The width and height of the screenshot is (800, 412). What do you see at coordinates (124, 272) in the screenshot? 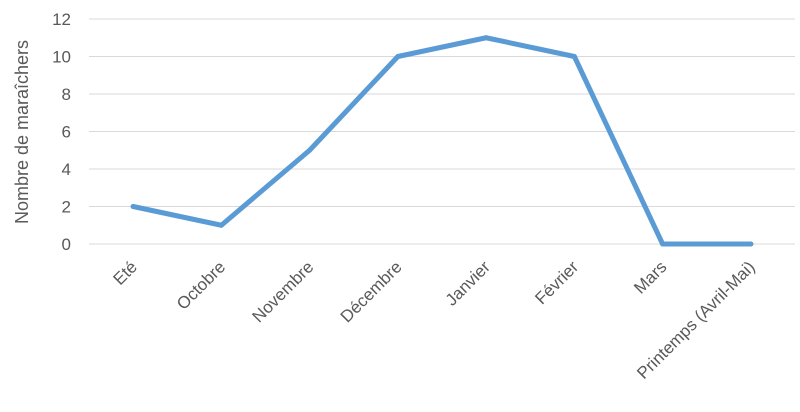
I see `x-tick-label: Eté` at bounding box center [124, 272].